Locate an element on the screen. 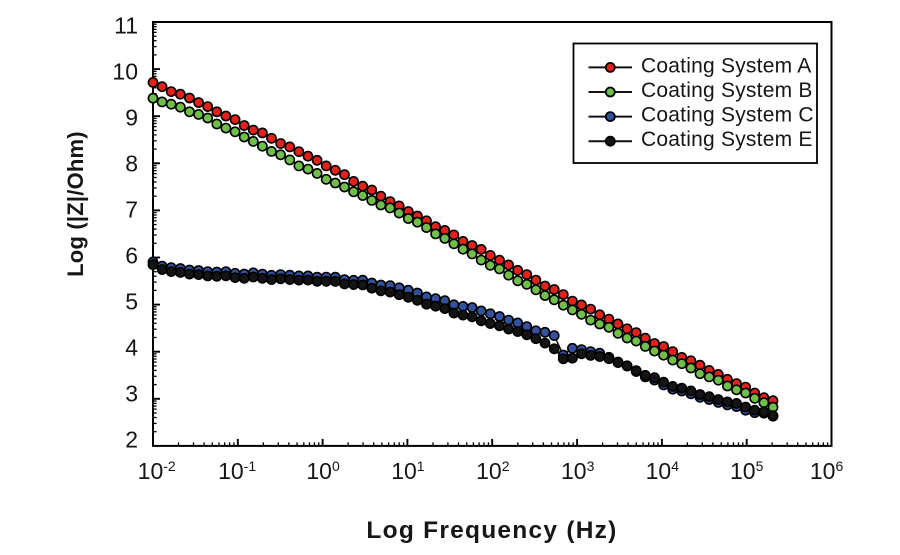  svg-text: Log Frequency (Hz) is located at coordinates (491, 530).